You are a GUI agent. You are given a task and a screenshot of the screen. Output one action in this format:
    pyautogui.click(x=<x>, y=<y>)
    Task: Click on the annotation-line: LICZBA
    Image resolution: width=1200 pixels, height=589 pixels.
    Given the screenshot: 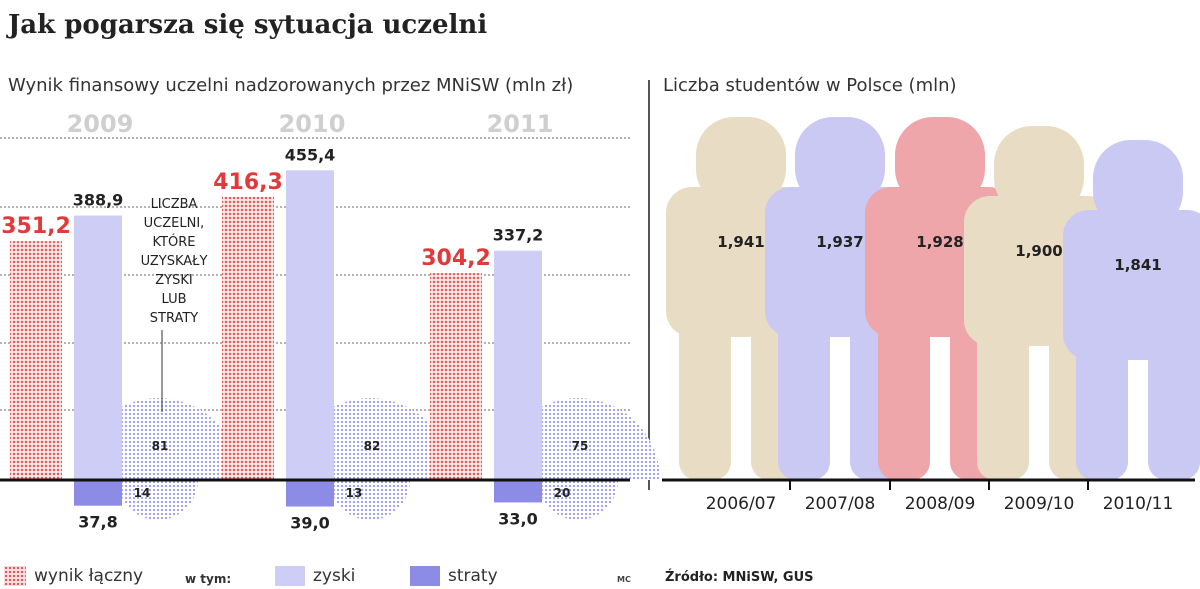 What is the action you would take?
    pyautogui.click(x=174, y=204)
    